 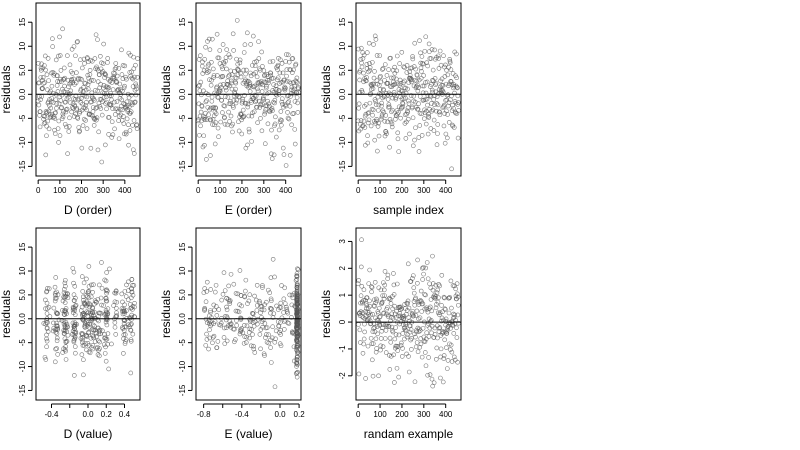 What do you see at coordinates (342, 376) in the screenshot?
I see `y-tick-label: -2` at bounding box center [342, 376].